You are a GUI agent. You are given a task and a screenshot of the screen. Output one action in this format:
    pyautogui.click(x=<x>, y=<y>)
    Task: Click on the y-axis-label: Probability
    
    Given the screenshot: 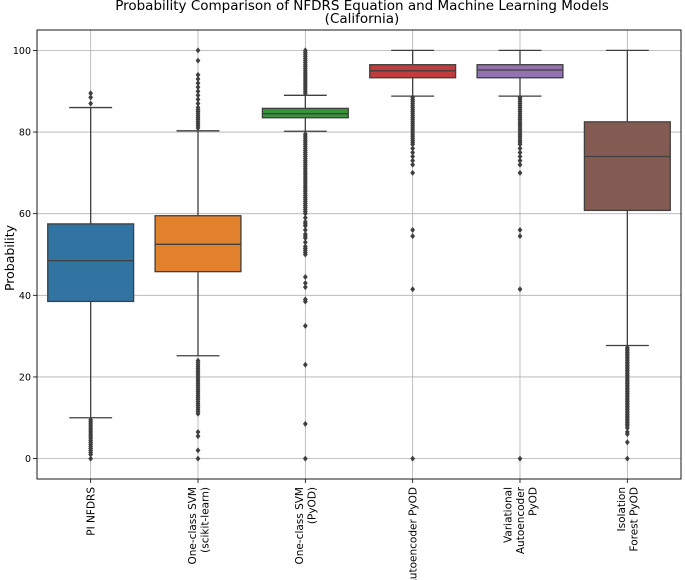 What is the action you would take?
    pyautogui.click(x=9, y=257)
    